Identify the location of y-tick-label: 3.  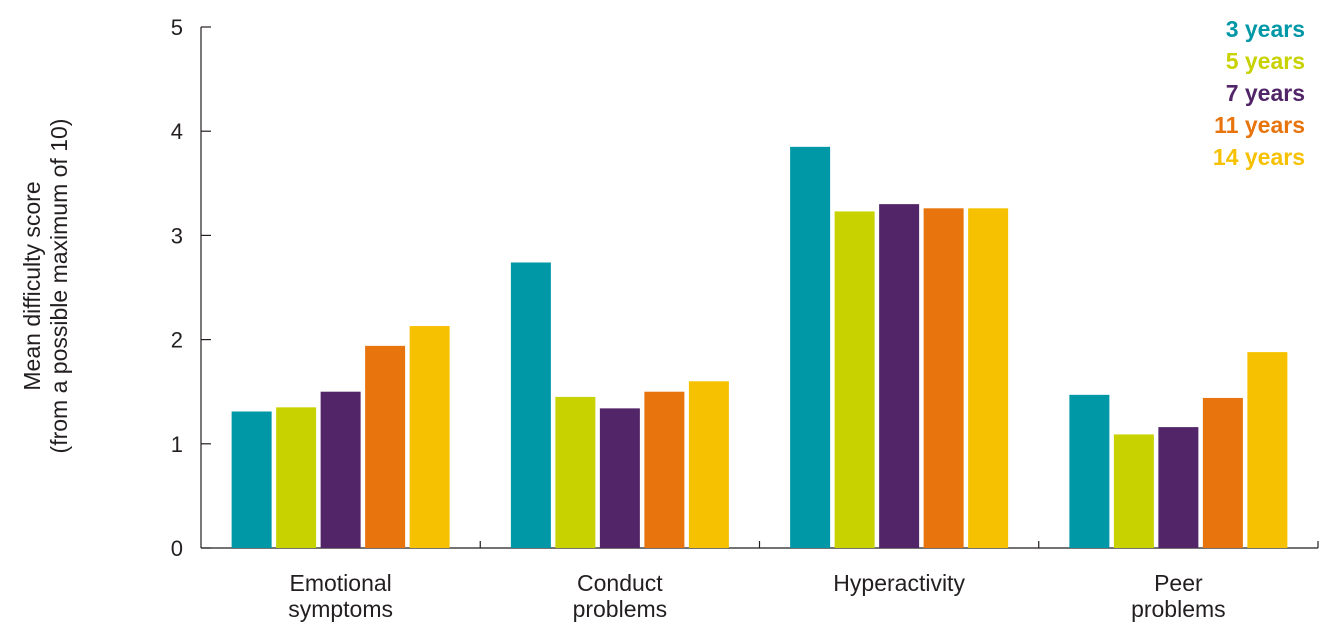
(177, 235).